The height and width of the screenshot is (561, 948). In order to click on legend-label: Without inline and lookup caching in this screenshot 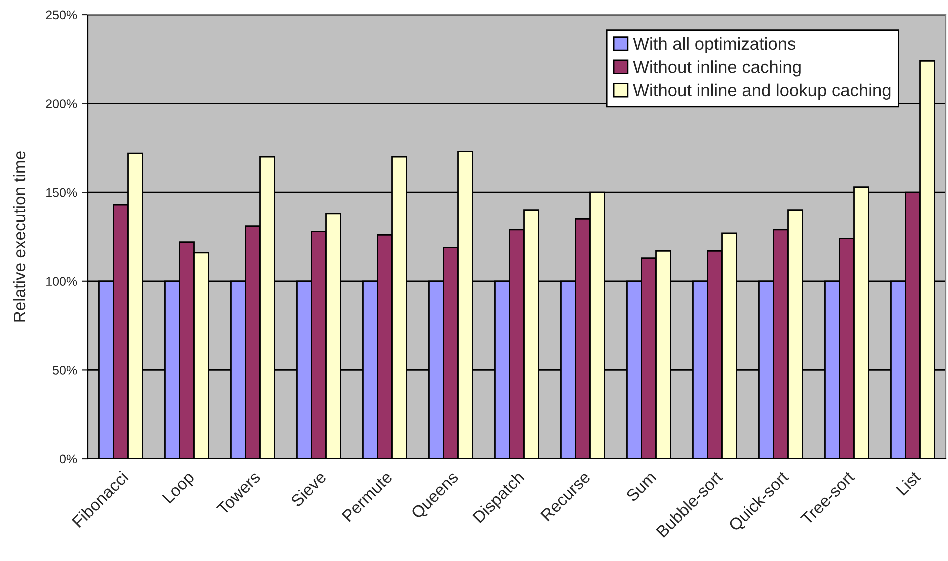, I will do `click(762, 92)`.